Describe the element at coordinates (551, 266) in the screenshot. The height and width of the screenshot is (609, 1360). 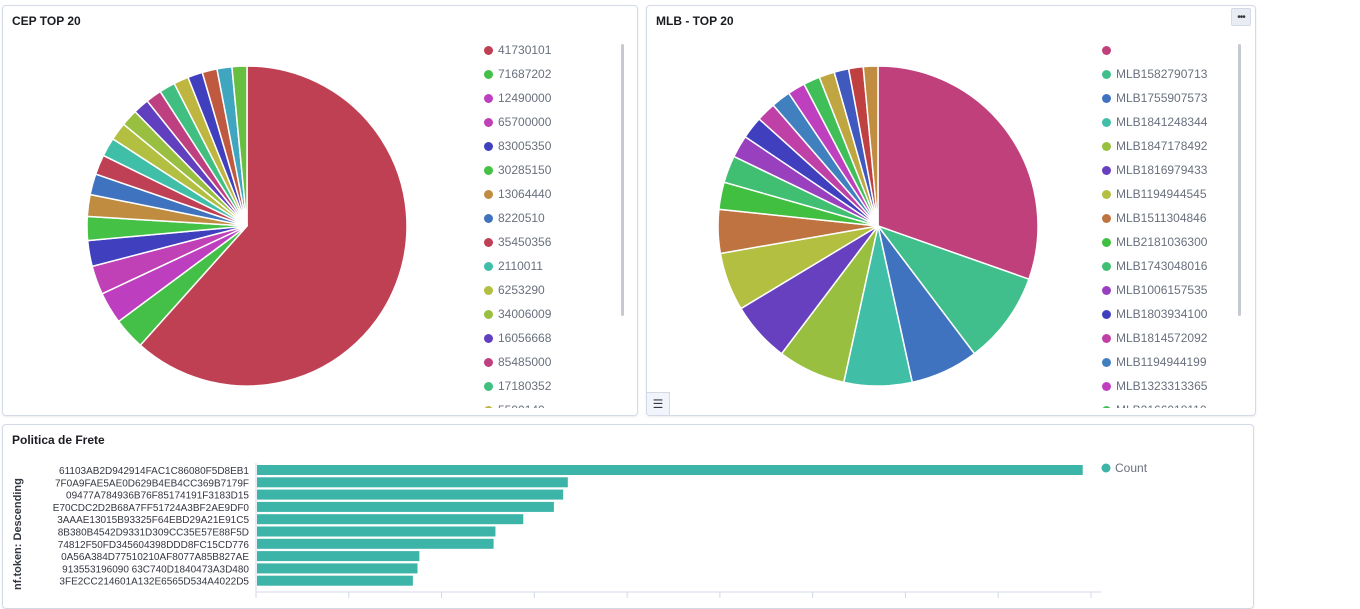
I see `legend-item: 2110011` at that location.